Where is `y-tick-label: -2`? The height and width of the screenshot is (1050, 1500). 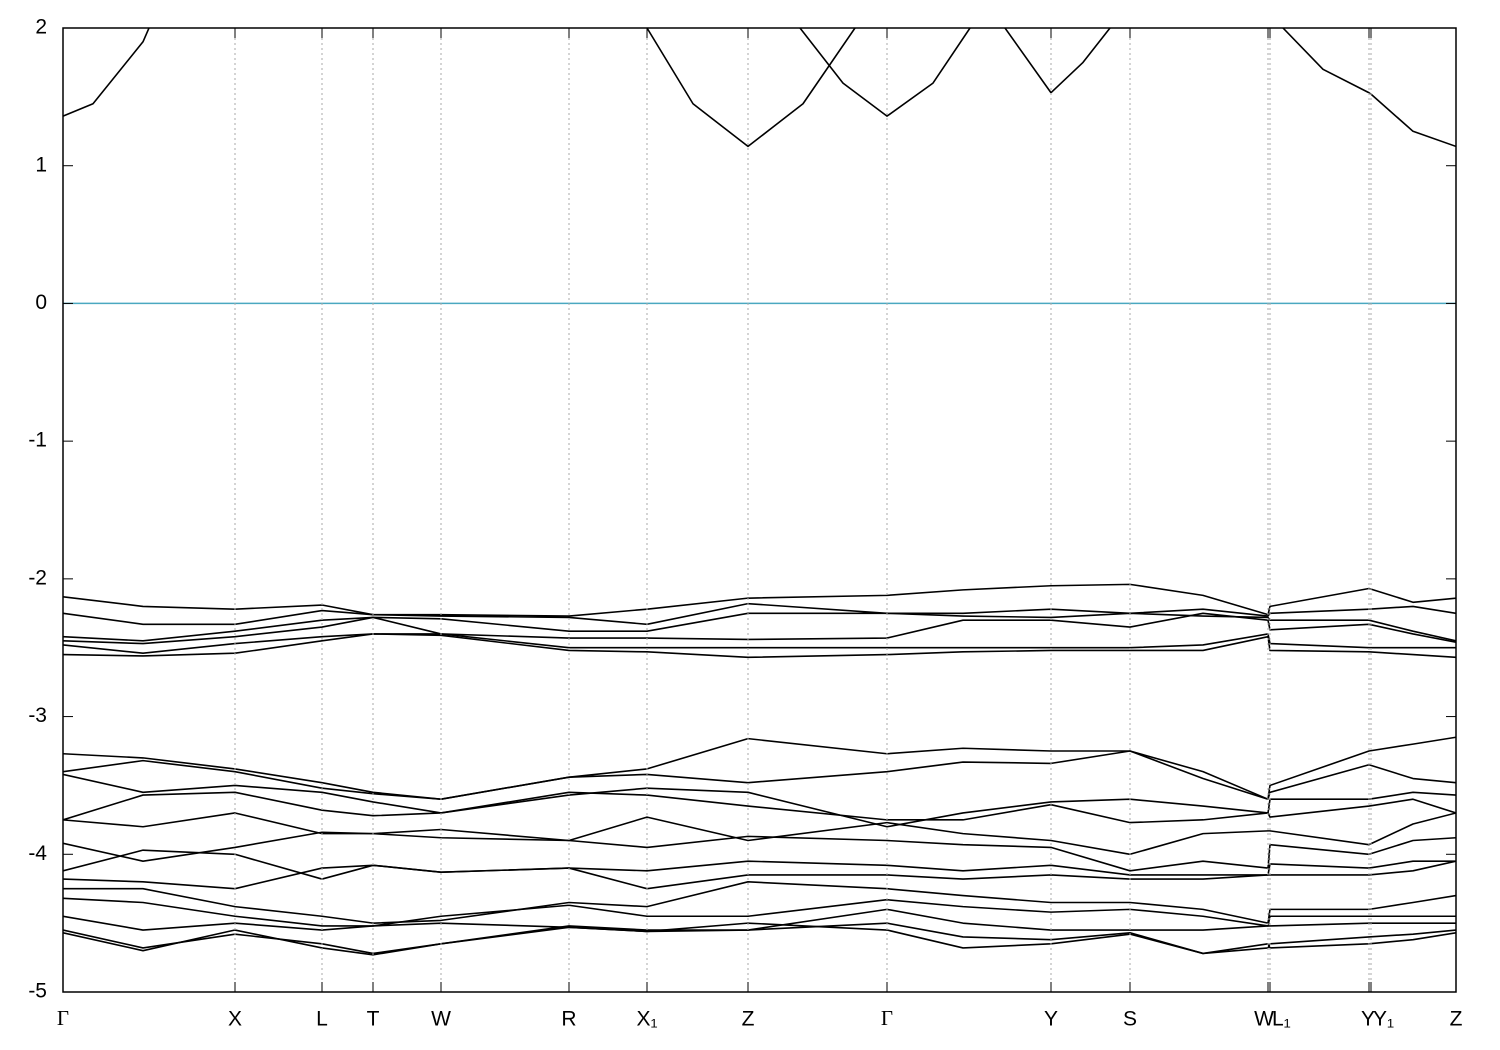
y-tick-label: -2 is located at coordinates (37, 577).